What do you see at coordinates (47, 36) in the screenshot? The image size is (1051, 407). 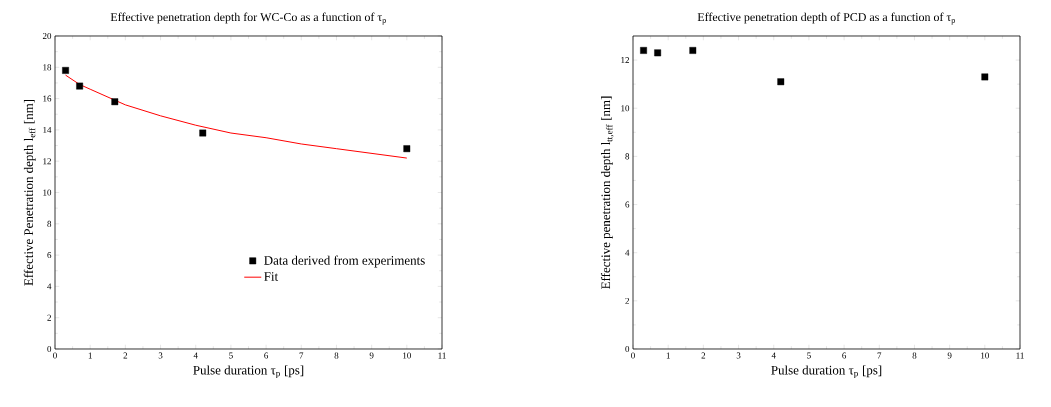 I see `y-tick-label: 20` at bounding box center [47, 36].